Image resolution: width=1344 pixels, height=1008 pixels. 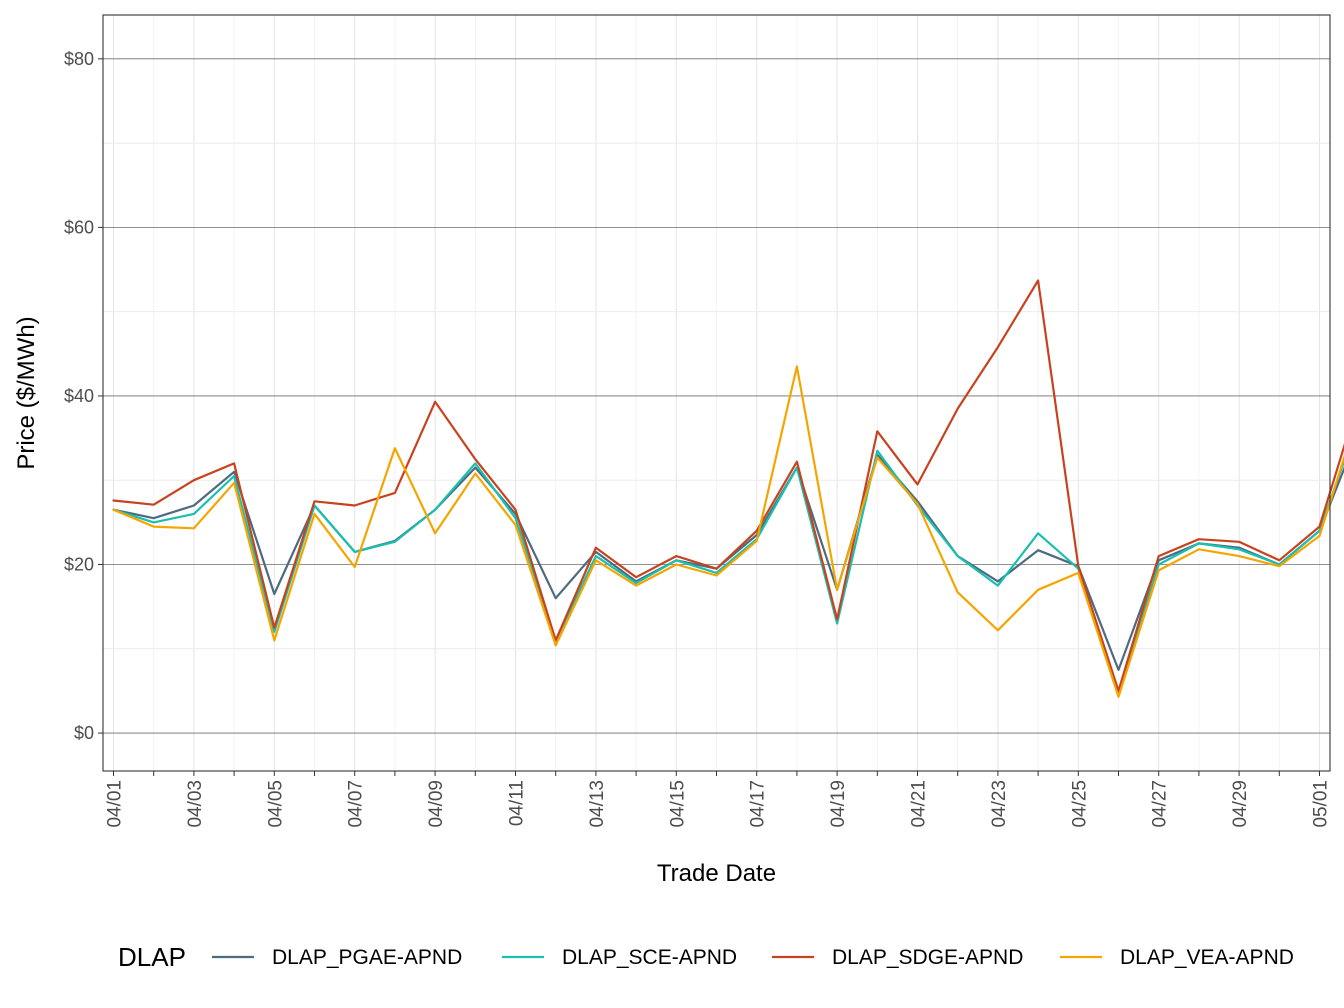 I want to click on legend-label: DLAP_SDGE-APND, so click(x=927, y=957).